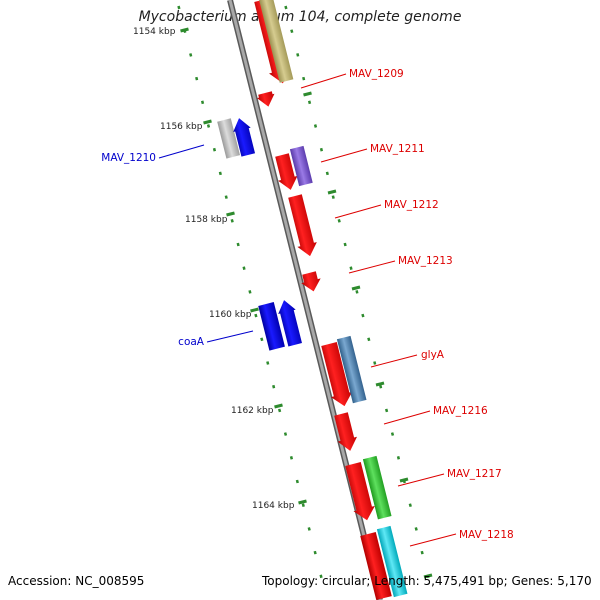 The width and height of the screenshot is (600, 600). I want to click on gene-label-mav-1217: MAV_1217, so click(474, 474).